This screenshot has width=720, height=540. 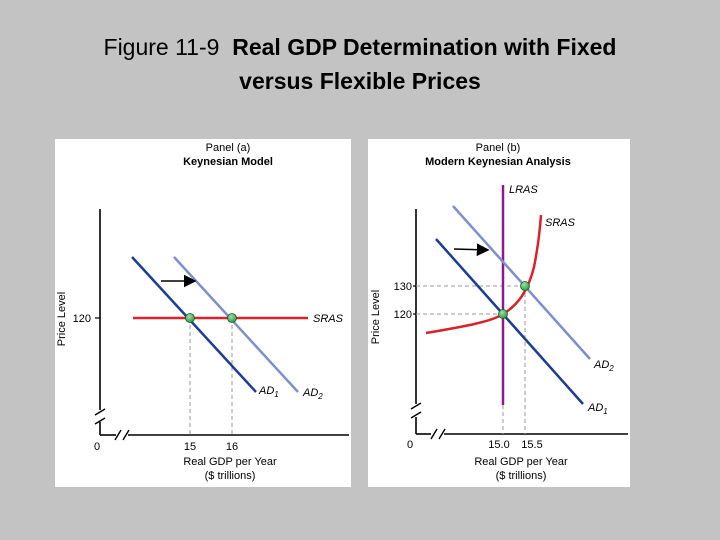 What do you see at coordinates (603, 366) in the screenshot?
I see `panel-b-ad2-label: AD2` at bounding box center [603, 366].